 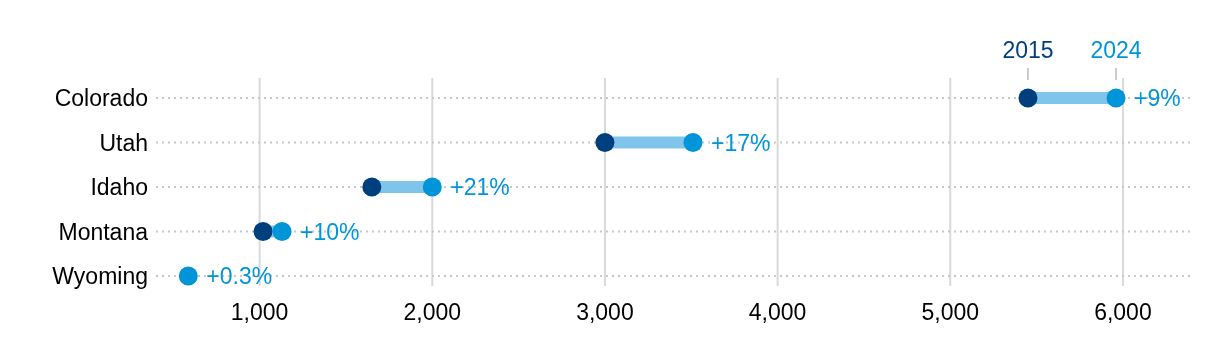 What do you see at coordinates (1116, 50) in the screenshot?
I see `series-label: 2024` at bounding box center [1116, 50].